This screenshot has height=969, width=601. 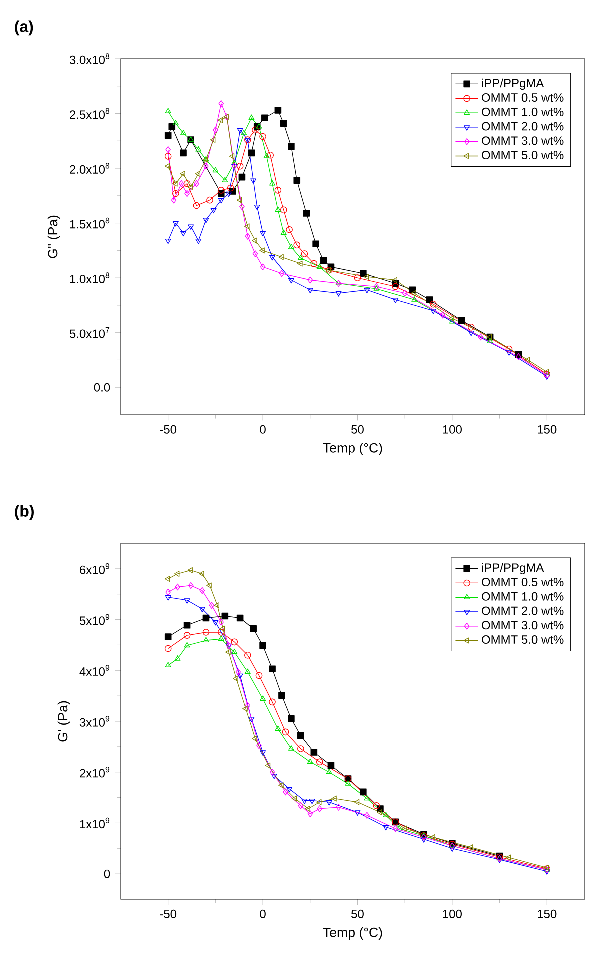 I want to click on y-tick-label: 2.5x10$^{8}$, so click(x=90, y=114).